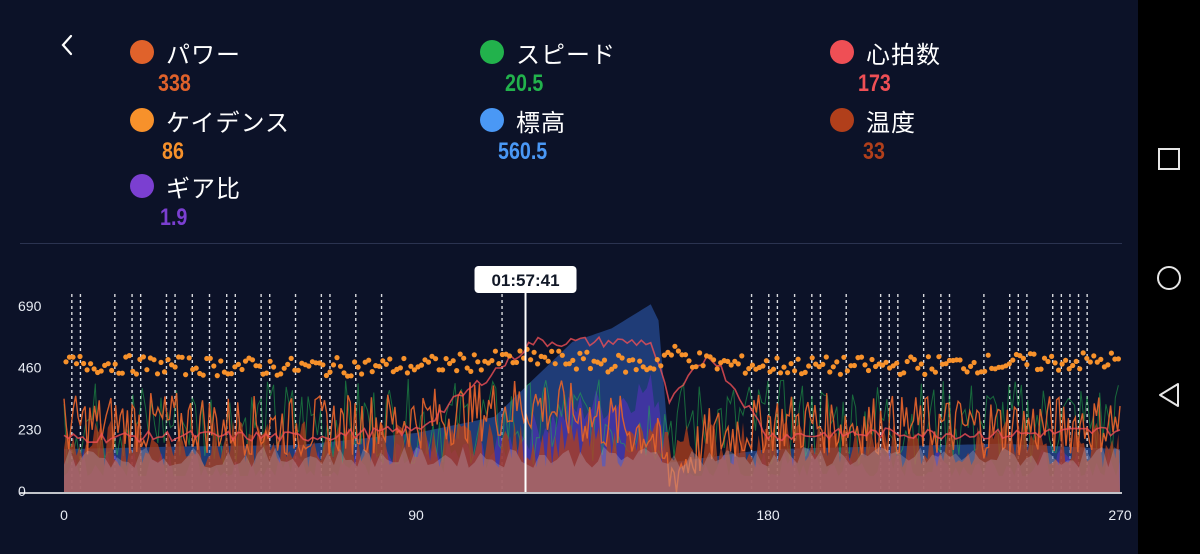 This screenshot has height=554, width=1200. Describe the element at coordinates (64, 515) in the screenshot. I see `x-tick-label: 0` at that location.